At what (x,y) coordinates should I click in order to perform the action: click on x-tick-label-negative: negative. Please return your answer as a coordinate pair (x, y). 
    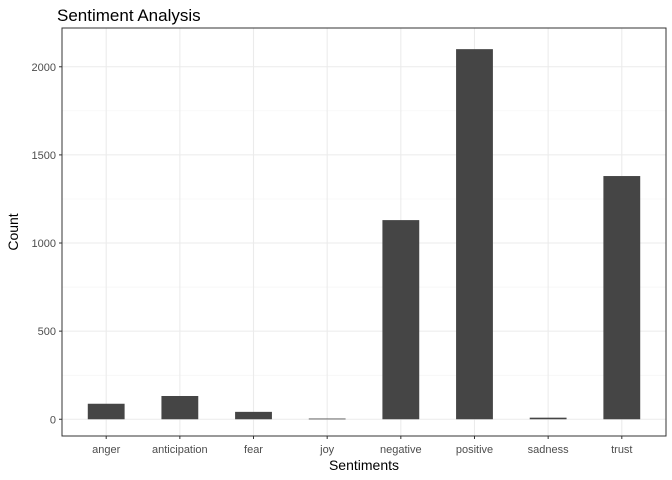
    Looking at the image, I should click on (401, 450).